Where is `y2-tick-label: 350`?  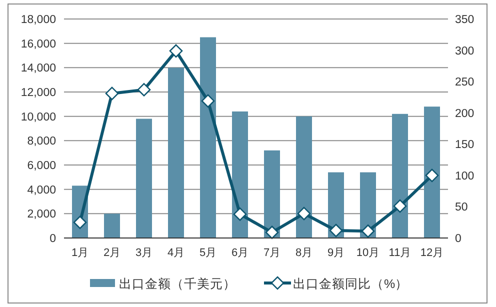
y2-tick-label: 350 is located at coordinates (464, 20).